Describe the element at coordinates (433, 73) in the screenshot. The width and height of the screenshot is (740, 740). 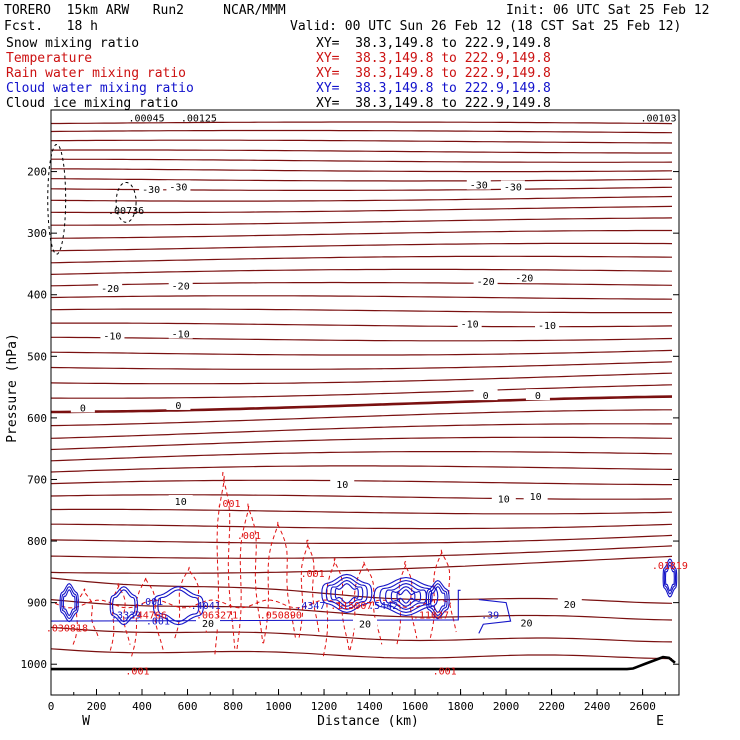
I see `legend-rain-xy: XY= 38.3,149.8 to 222.9,149.8` at that location.